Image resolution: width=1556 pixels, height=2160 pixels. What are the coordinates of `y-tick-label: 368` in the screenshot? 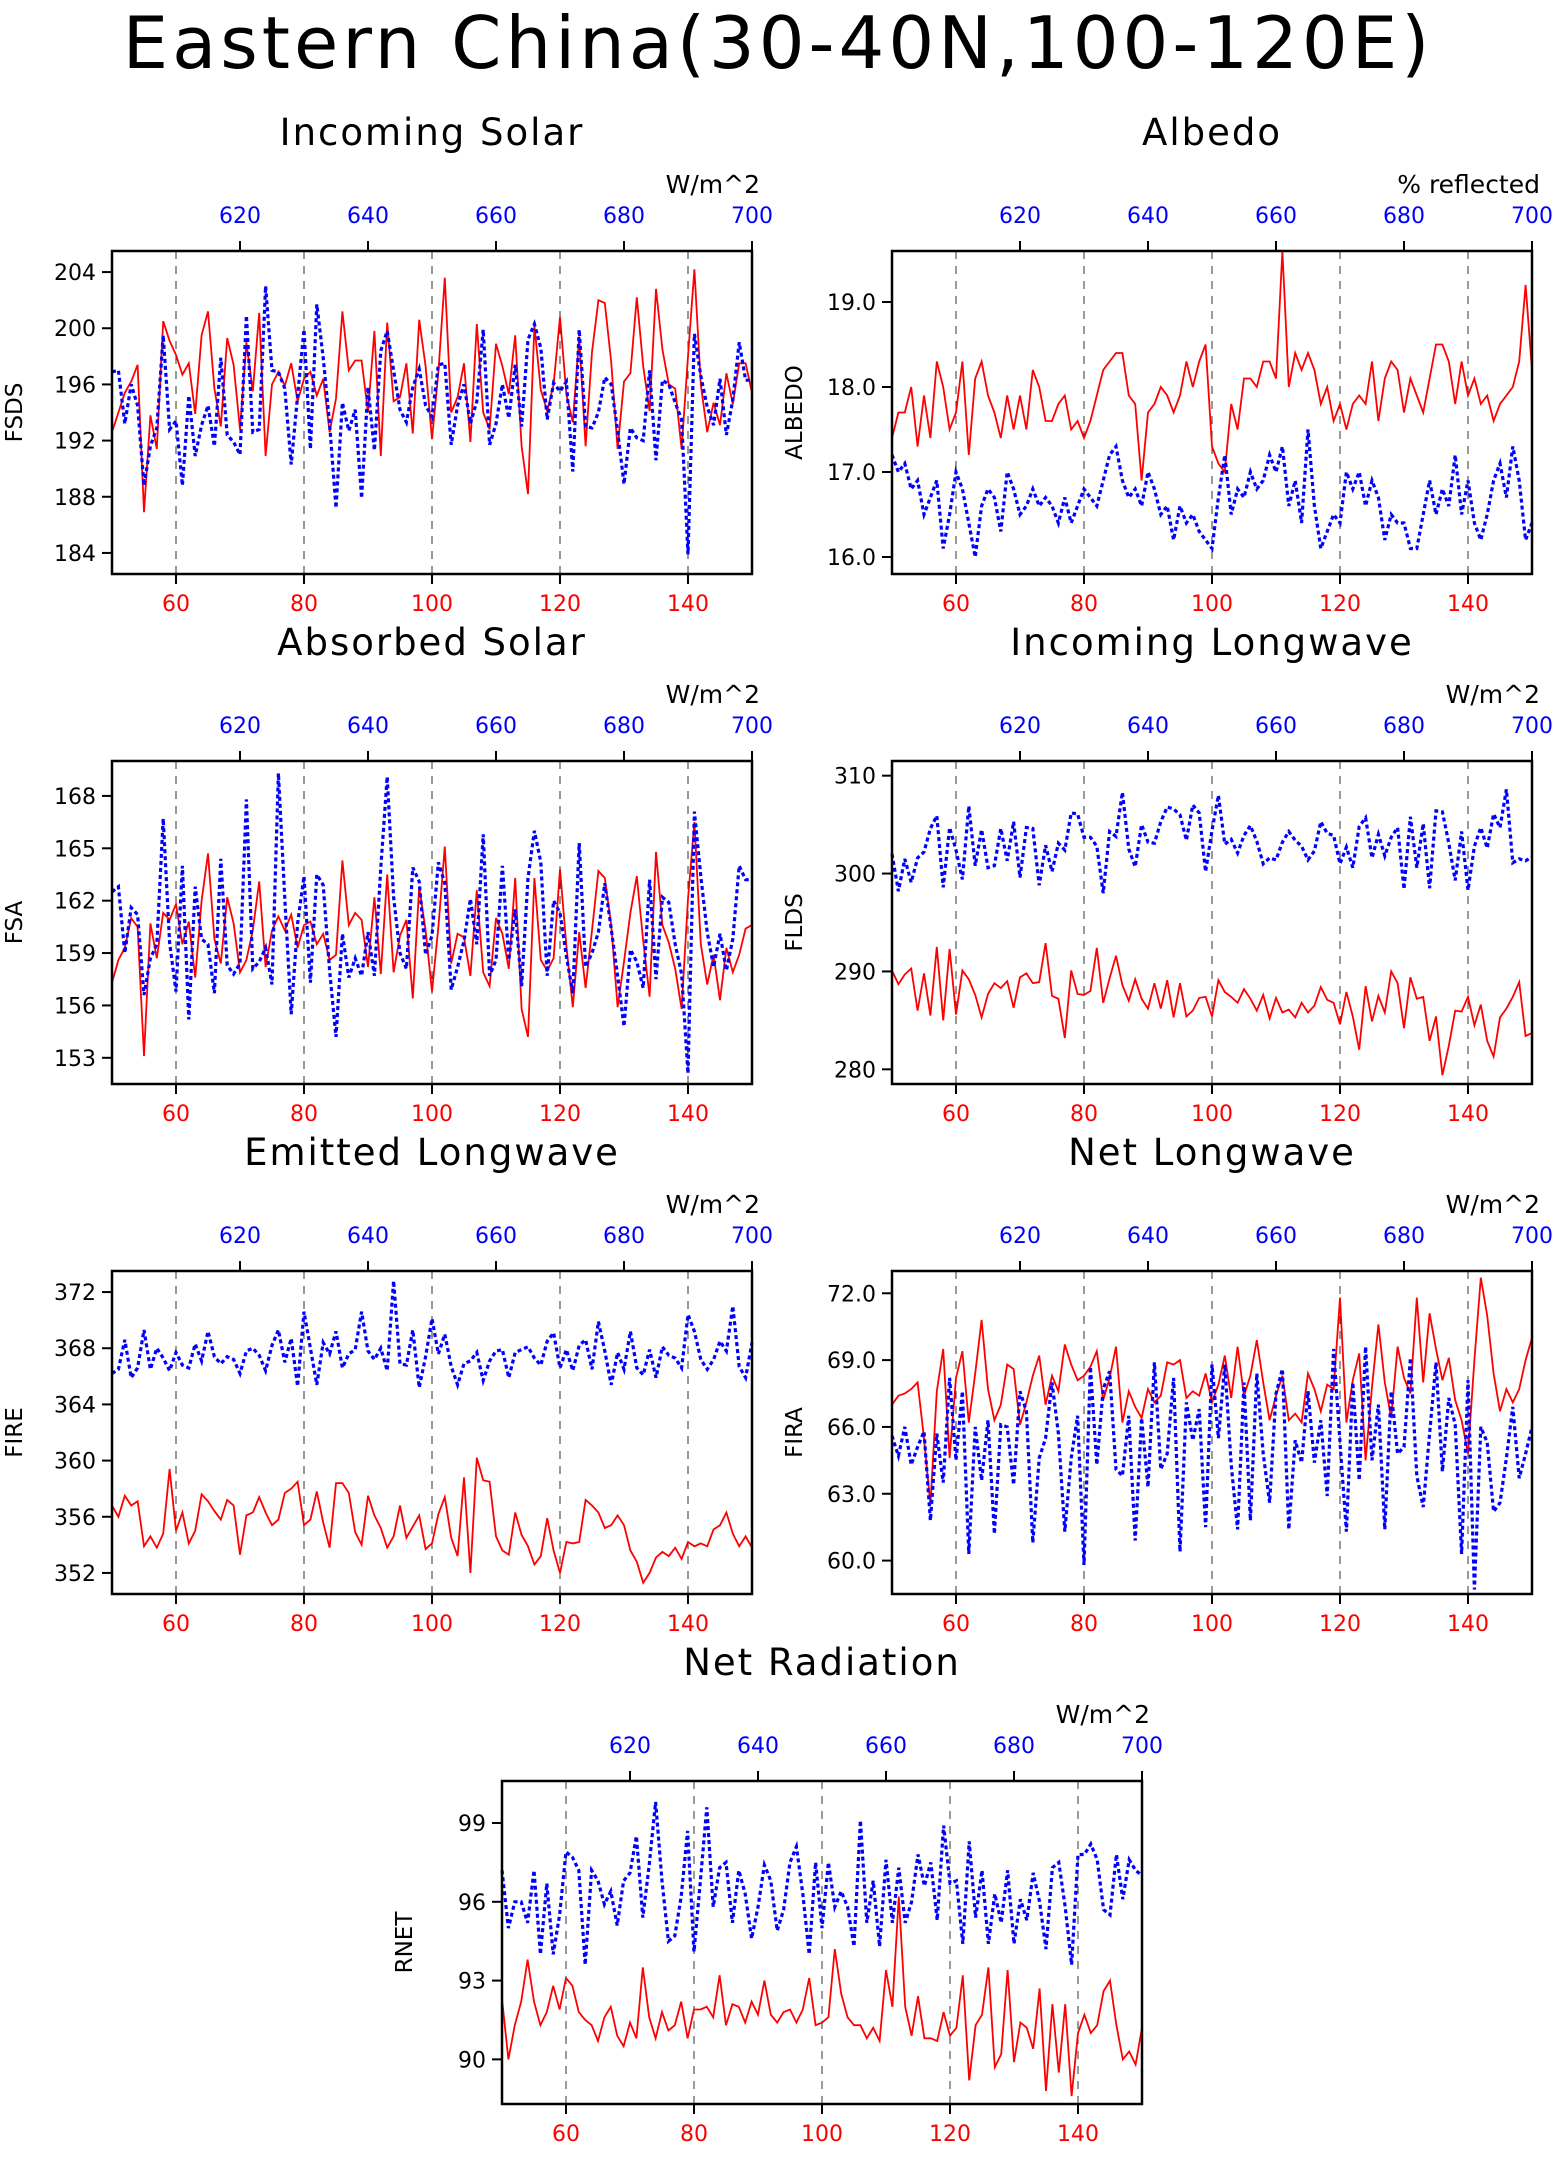 It's located at (75, 1349).